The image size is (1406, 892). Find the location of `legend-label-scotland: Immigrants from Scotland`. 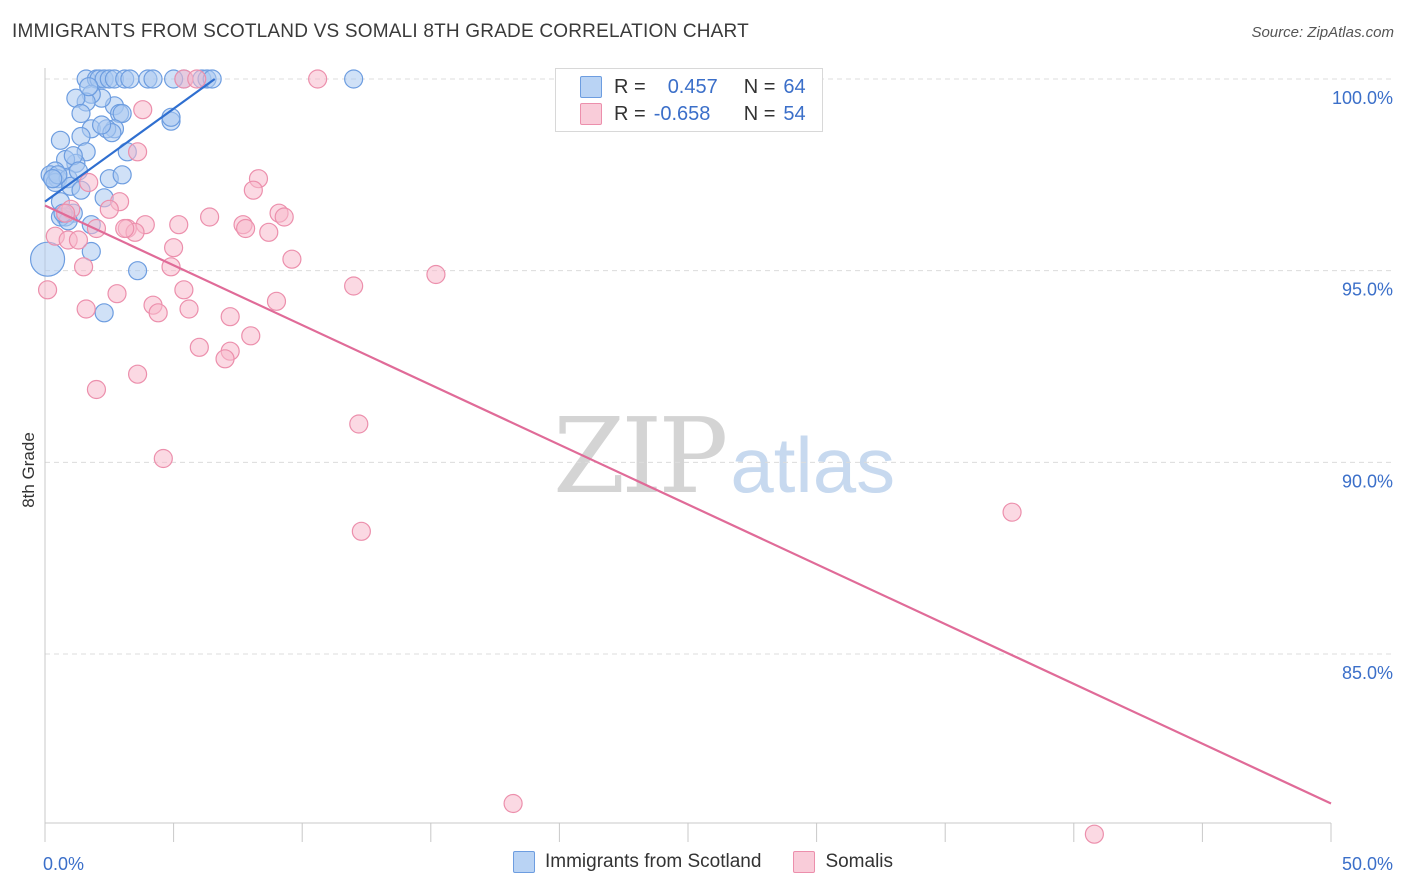

legend-label-scotland: Immigrants from Scotland is located at coordinates (653, 861).